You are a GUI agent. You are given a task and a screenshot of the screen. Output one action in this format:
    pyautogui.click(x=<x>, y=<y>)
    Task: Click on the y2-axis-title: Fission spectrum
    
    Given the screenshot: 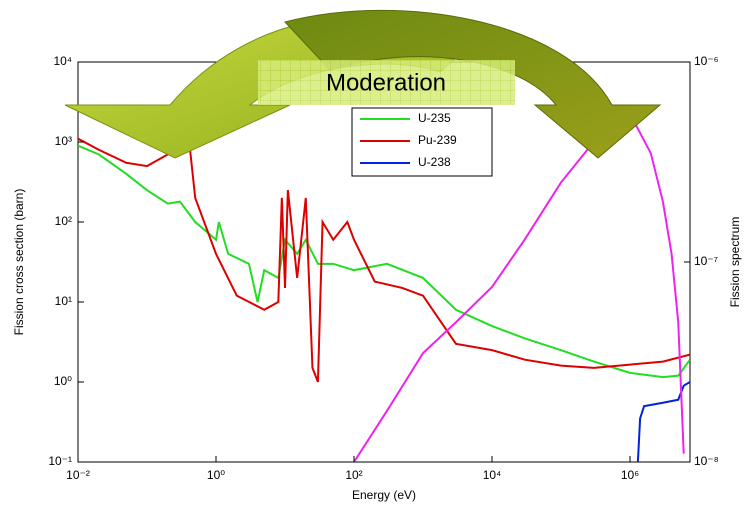 What is the action you would take?
    pyautogui.click(x=735, y=262)
    